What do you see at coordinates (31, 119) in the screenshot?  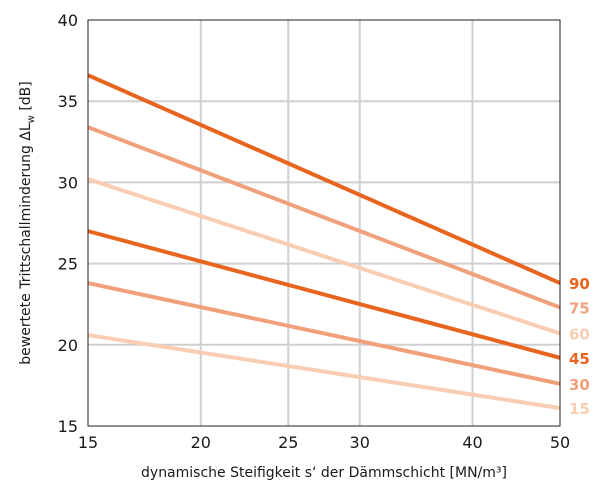 I see `y-axis-title-subscript: w` at bounding box center [31, 119].